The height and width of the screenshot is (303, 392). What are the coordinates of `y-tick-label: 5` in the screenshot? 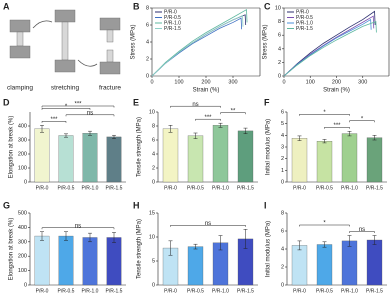 It's located at (282, 124).